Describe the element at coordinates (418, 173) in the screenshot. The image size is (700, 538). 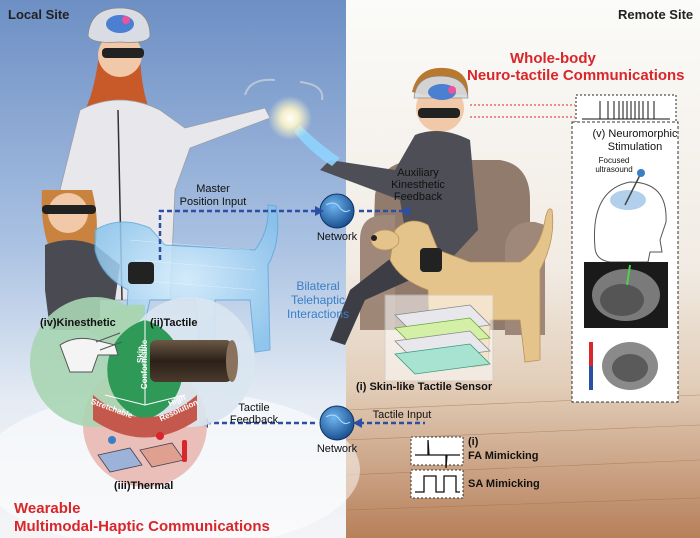
I see `auxiliary-label-line1: Auxiliary` at that location.